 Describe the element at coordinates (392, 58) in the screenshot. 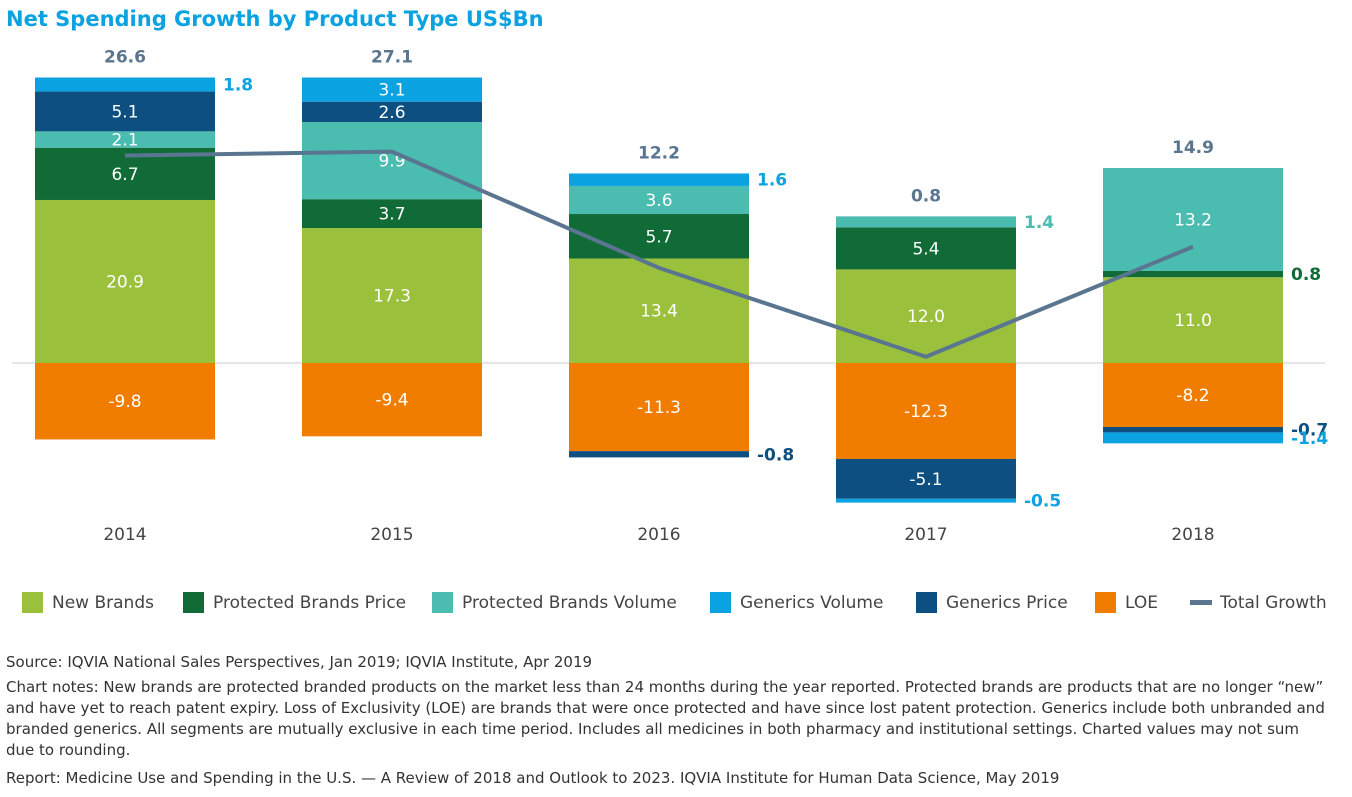

I see `total-label: 27.1` at that location.